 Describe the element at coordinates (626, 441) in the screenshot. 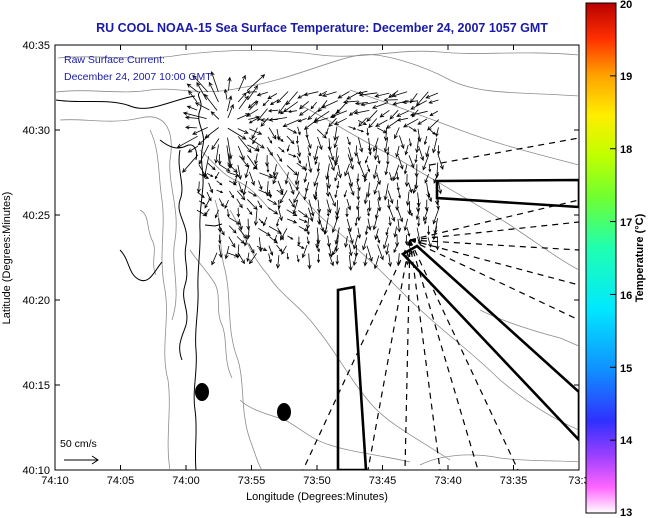

I see `colorbar-tick-label: 14` at that location.